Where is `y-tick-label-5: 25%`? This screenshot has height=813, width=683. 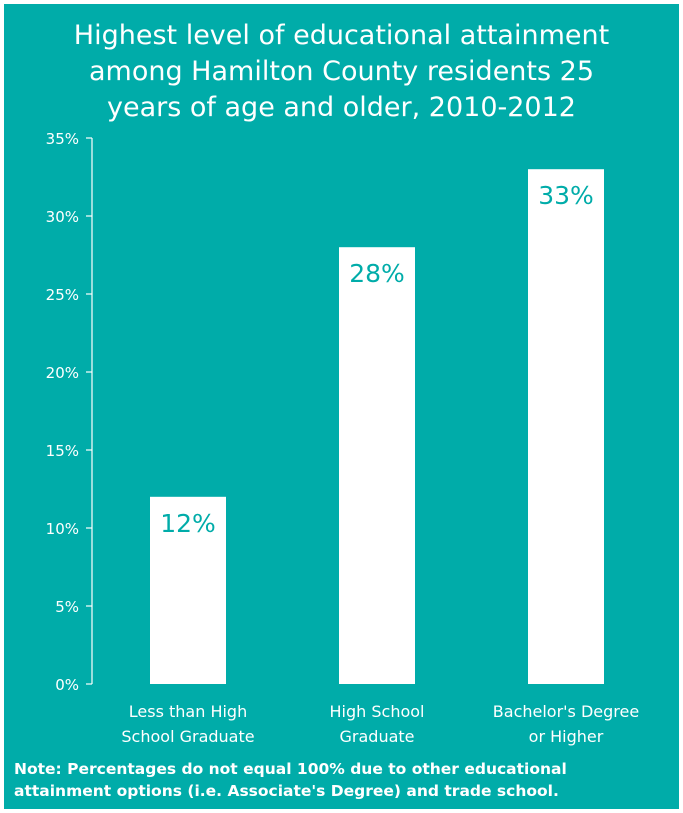 y-tick-label-5: 25% is located at coordinates (62, 295).